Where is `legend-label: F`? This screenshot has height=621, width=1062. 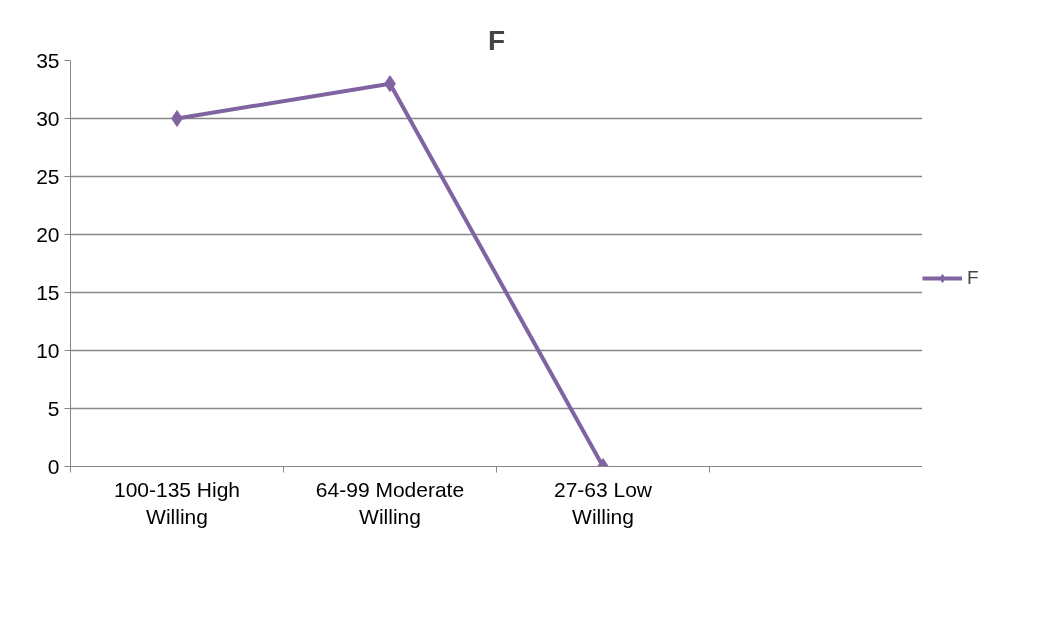 legend-label: F is located at coordinates (973, 278).